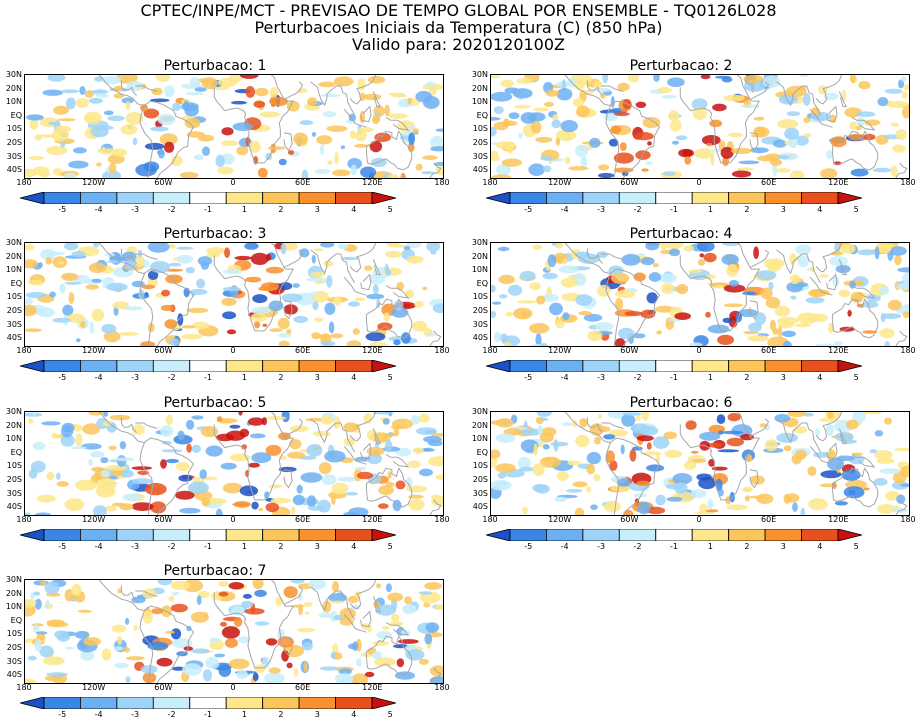  I want to click on latitude-label: 20S, so click(14, 310).